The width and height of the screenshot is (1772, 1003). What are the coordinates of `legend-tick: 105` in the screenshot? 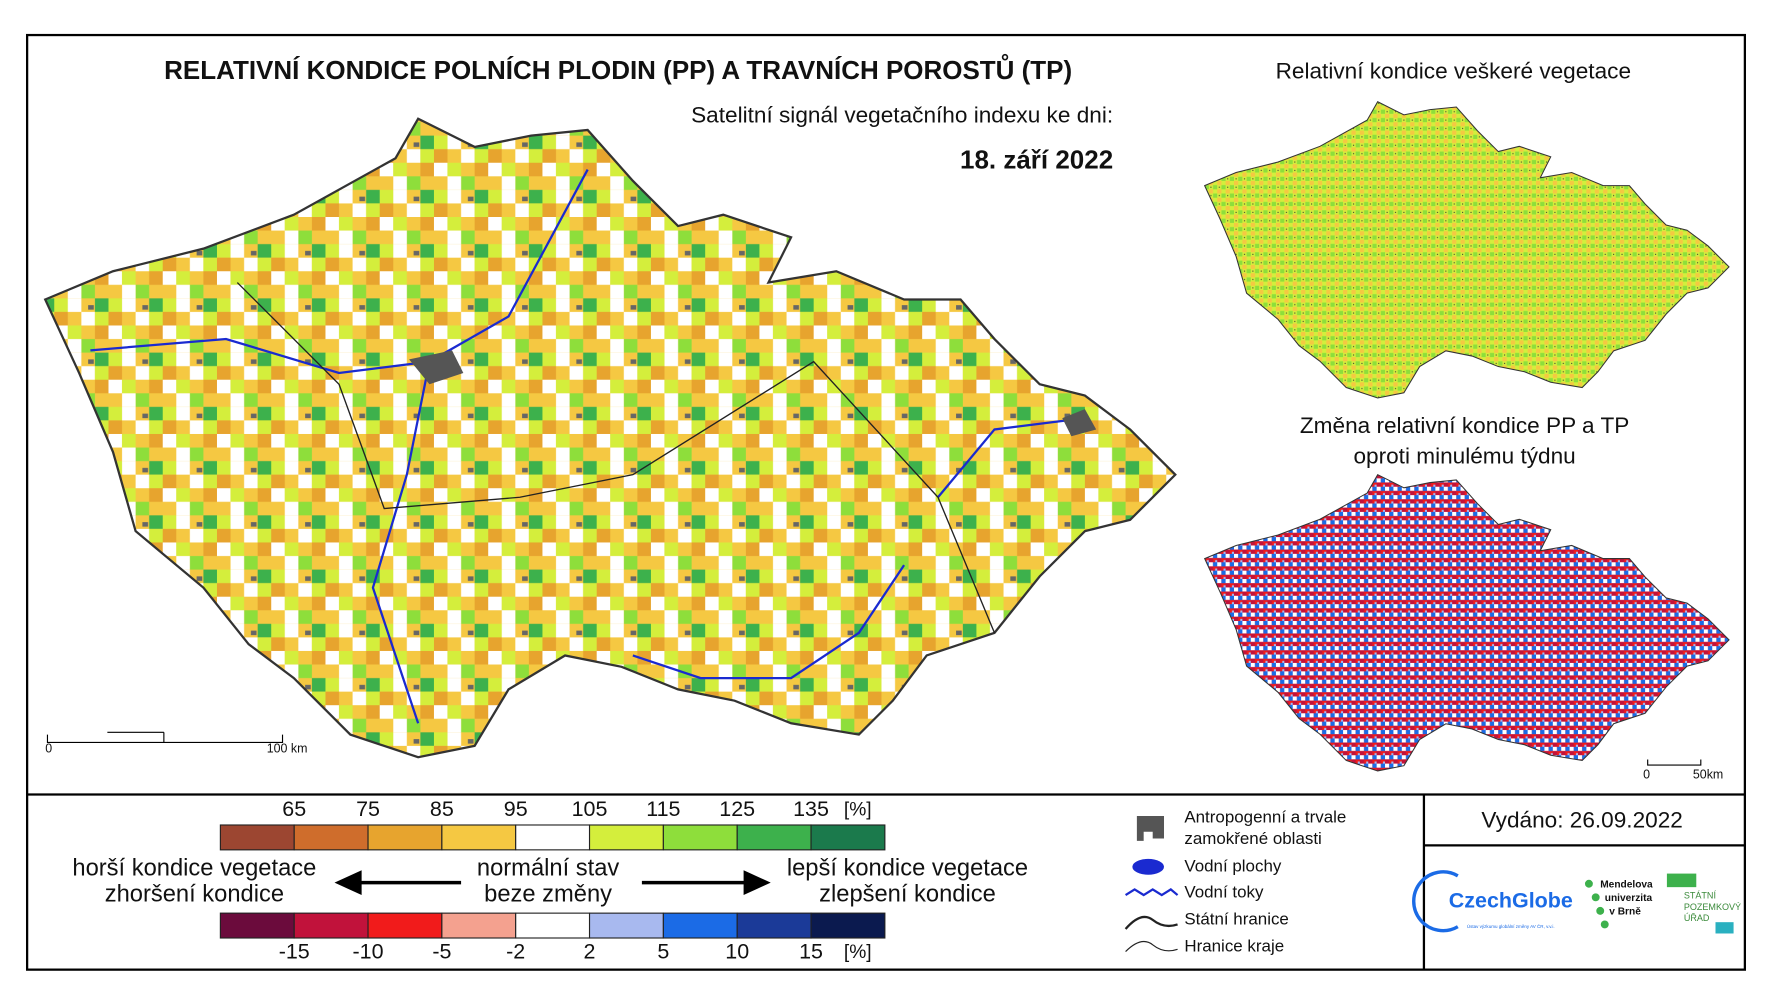 It's located at (590, 809).